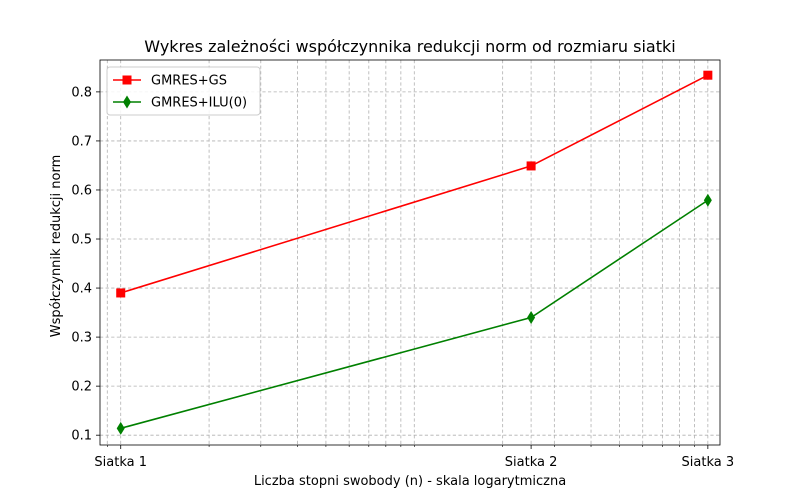  What do you see at coordinates (81, 289) in the screenshot?
I see `y-tick-label: 0.4` at bounding box center [81, 289].